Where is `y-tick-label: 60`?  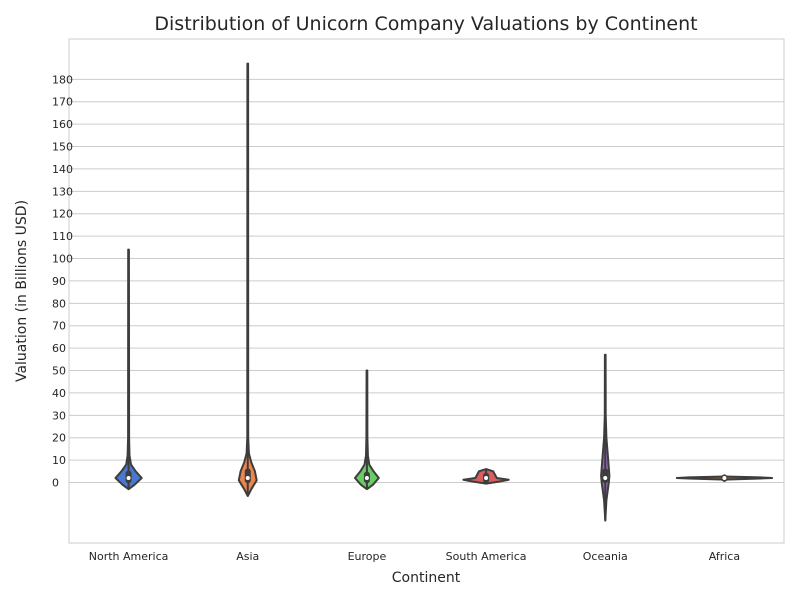
y-tick-label: 60 is located at coordinates (59, 348).